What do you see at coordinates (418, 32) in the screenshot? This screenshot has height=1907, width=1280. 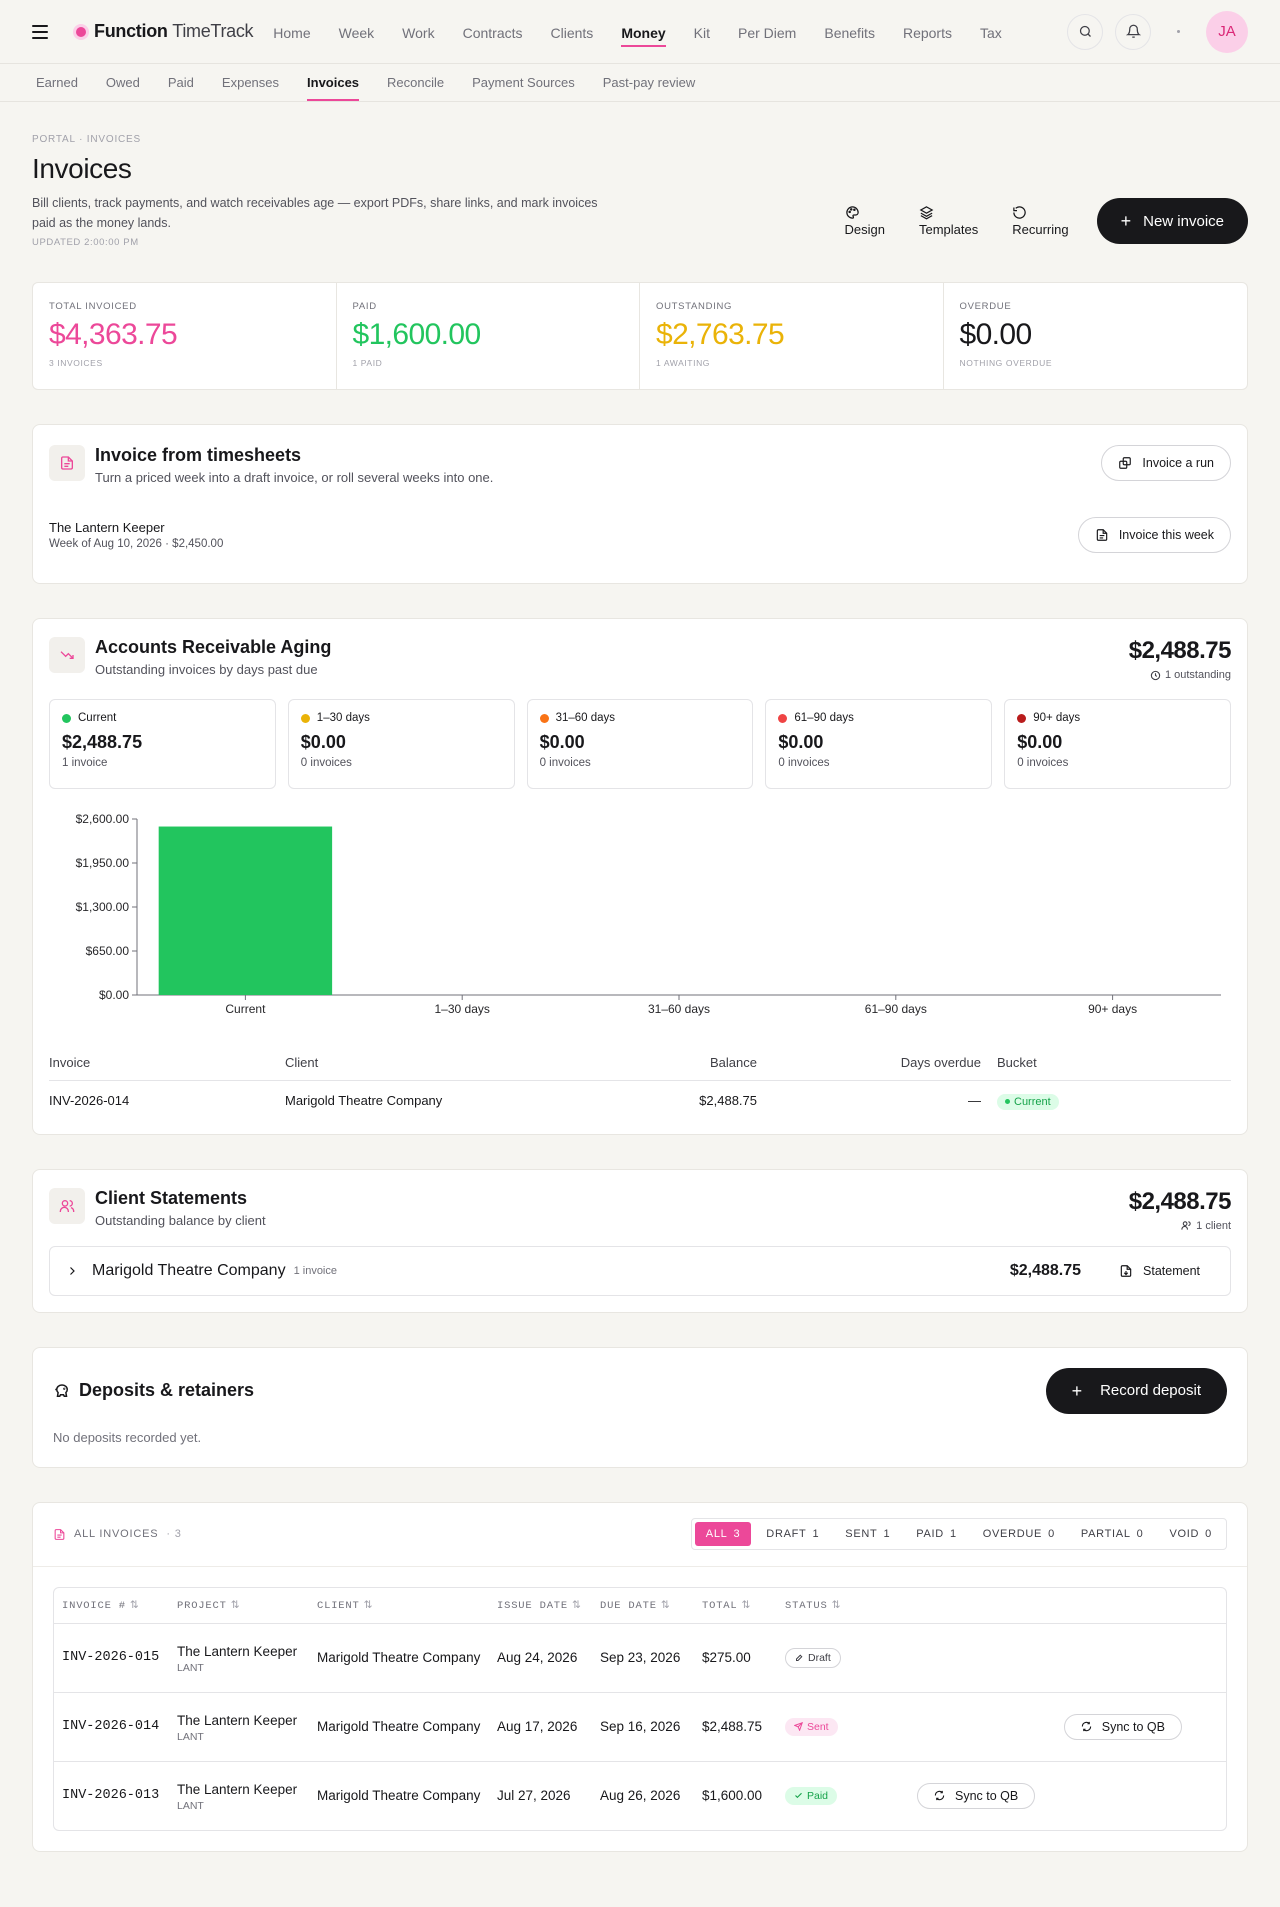 I see `nav-work: Work` at bounding box center [418, 32].